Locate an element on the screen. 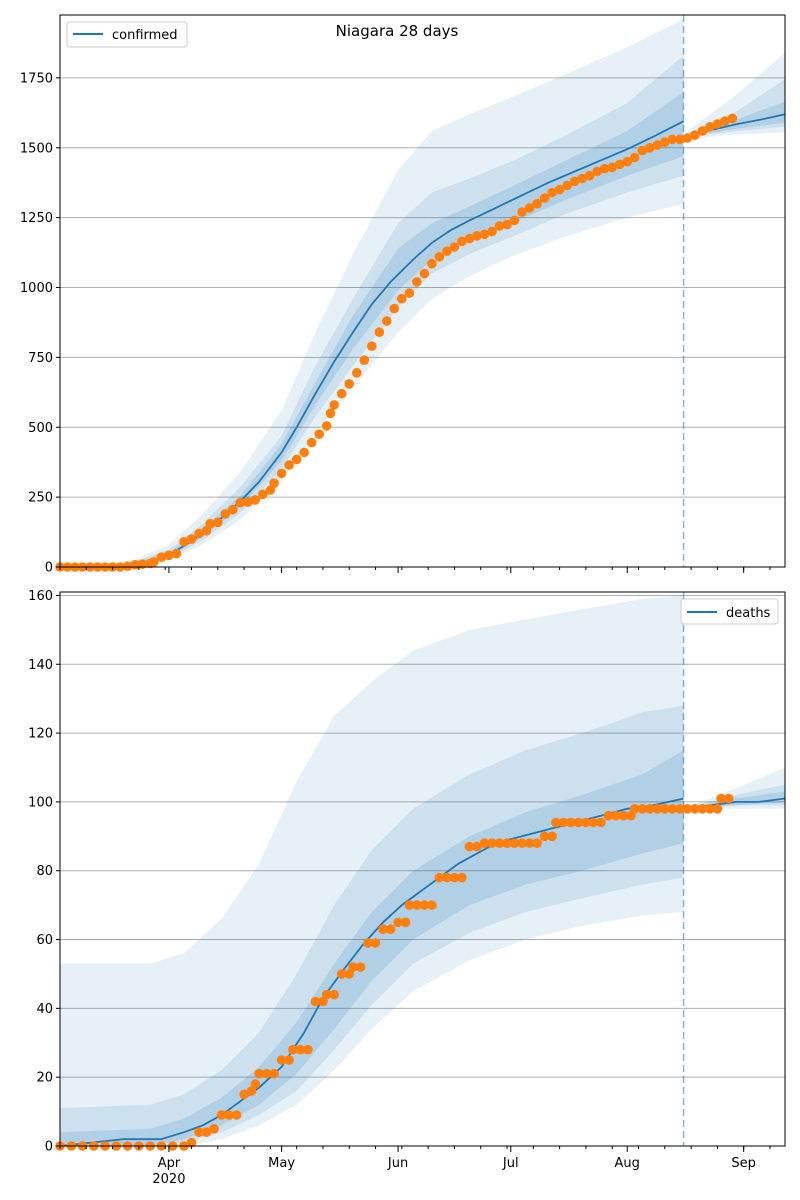 Image resolution: width=800 pixels, height=1200 pixels. x-tick-label: Aug is located at coordinates (627, 1163).